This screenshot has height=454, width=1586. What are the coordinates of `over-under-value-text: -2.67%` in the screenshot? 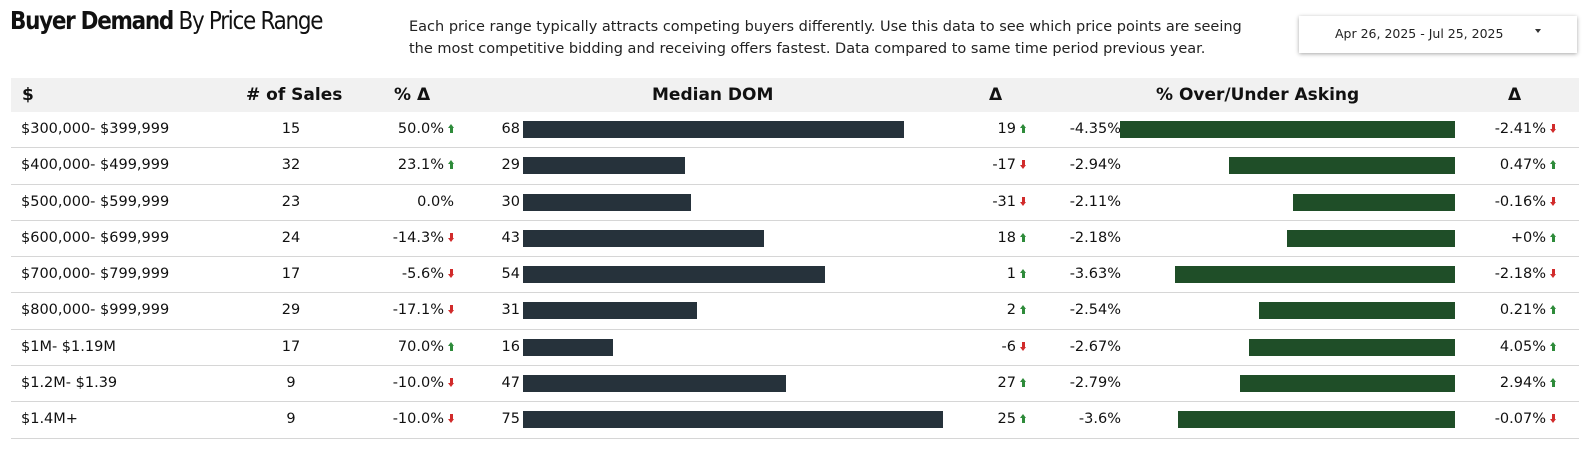 It's located at (1095, 346).